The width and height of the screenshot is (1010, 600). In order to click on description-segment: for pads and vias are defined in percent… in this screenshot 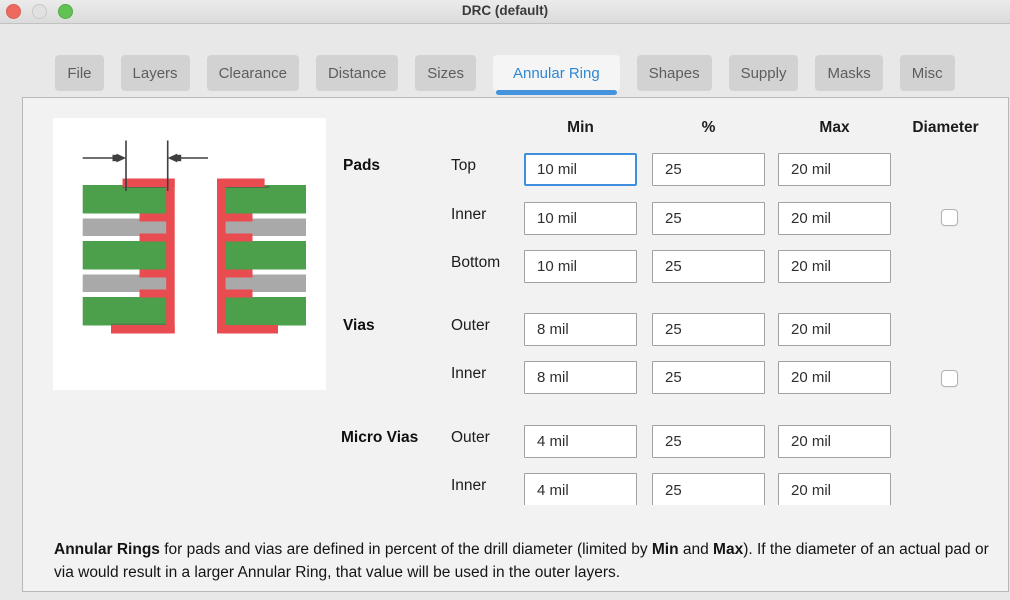, I will do `click(405, 549)`.